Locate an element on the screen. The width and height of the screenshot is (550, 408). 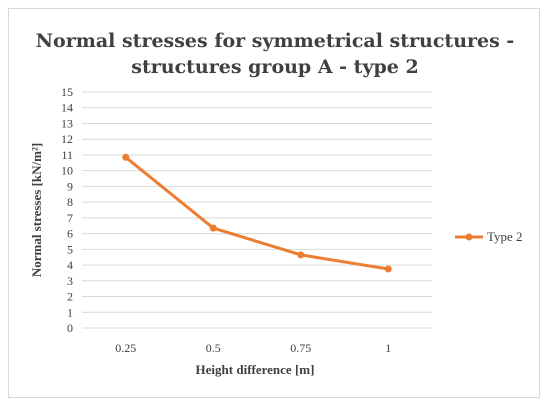
x-tick-label: 0.5 is located at coordinates (213, 348).